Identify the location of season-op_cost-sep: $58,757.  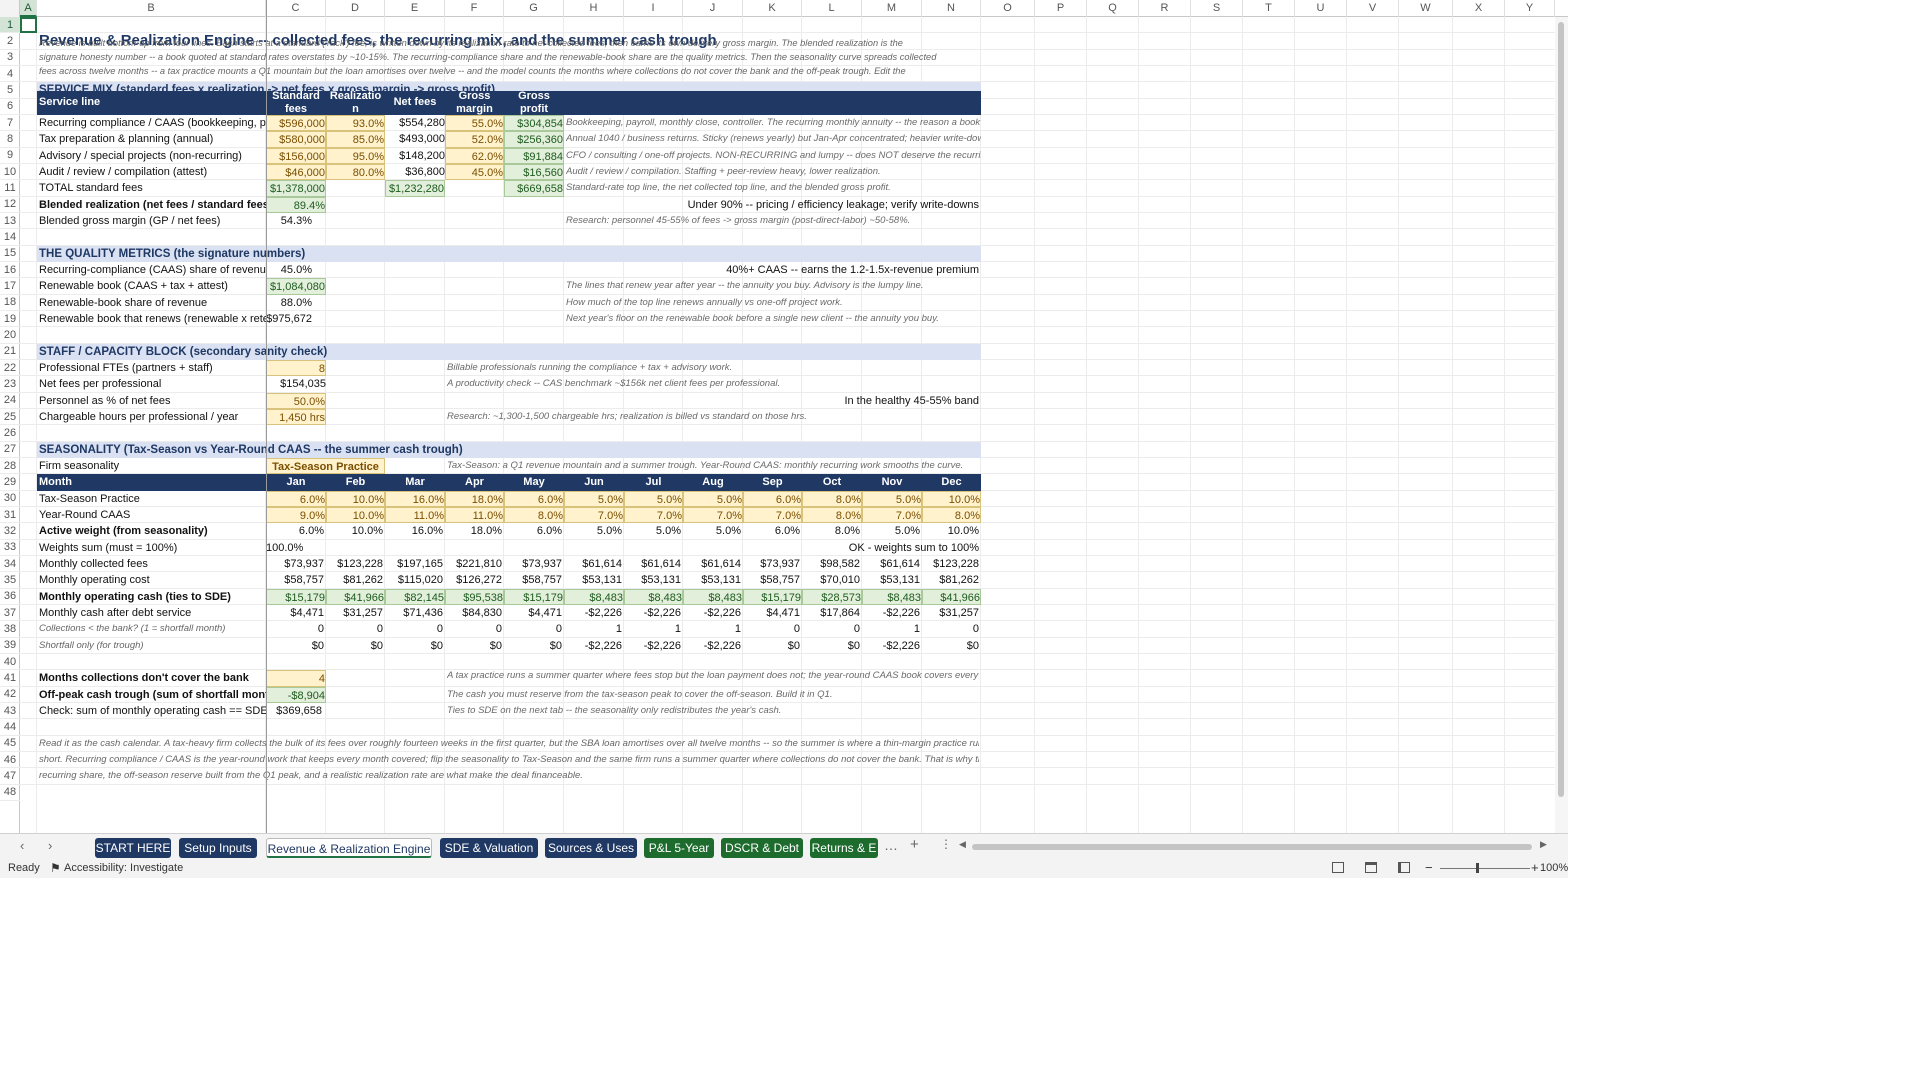
(780, 580).